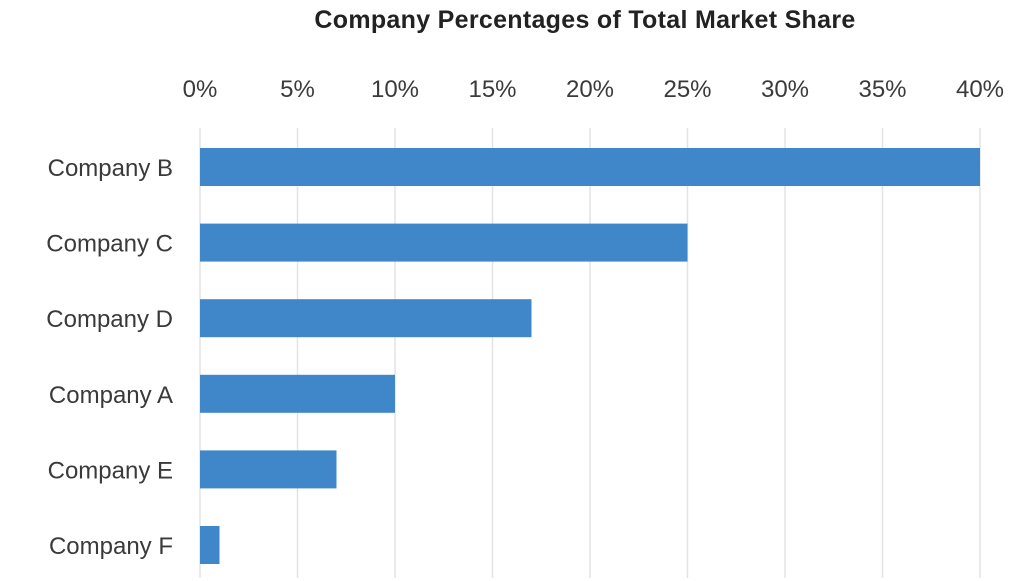 The image size is (1020, 581). Describe the element at coordinates (109, 319) in the screenshot. I see `category-label: Company D` at that location.